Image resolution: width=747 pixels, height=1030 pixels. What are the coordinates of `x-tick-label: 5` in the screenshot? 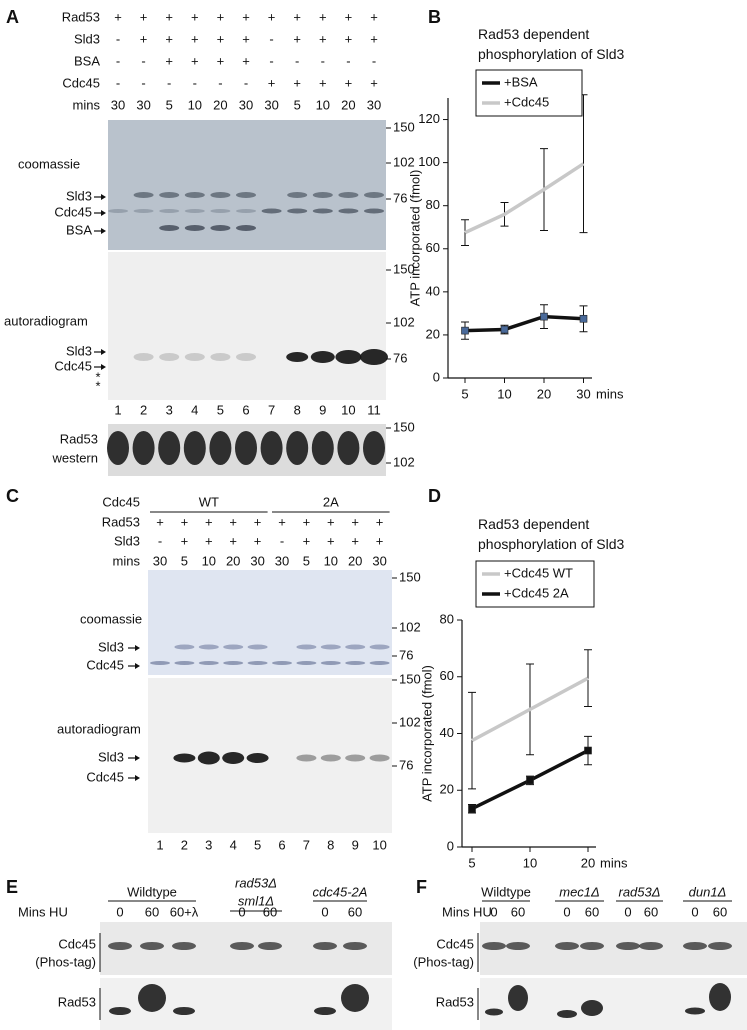 It's located at (464, 393).